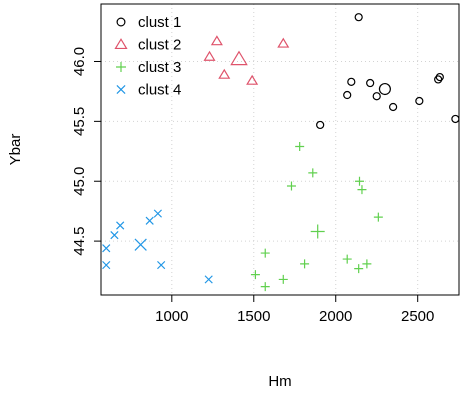  Describe the element at coordinates (79, 61) in the screenshot. I see `y-tick-label: 46.0` at that location.